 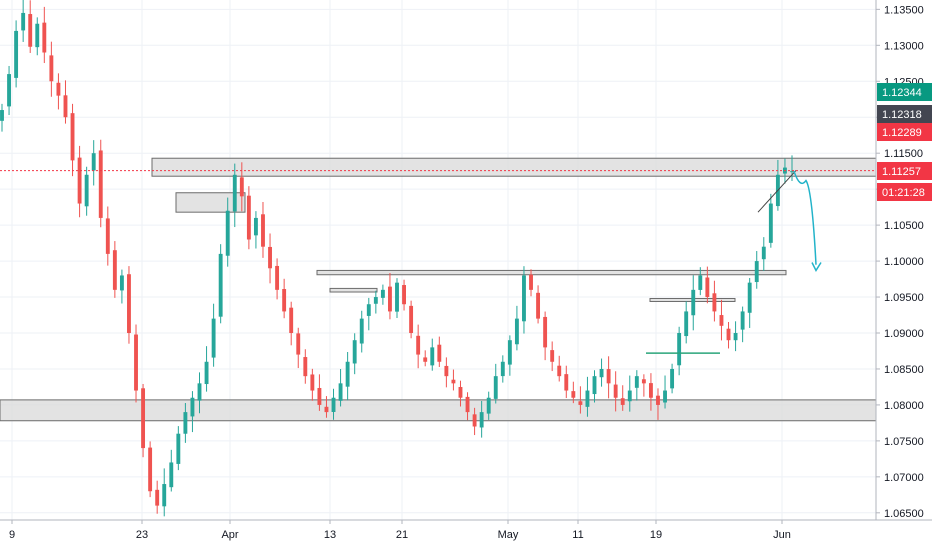 I want to click on y-tick-label: 1.10500, so click(x=904, y=226).